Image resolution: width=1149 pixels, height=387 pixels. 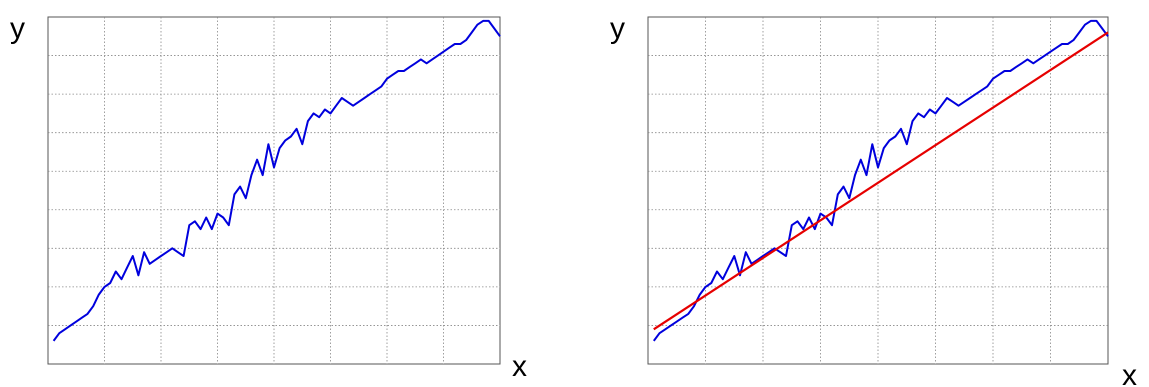 What do you see at coordinates (17, 28) in the screenshot?
I see `y-axis-label-left: y` at bounding box center [17, 28].